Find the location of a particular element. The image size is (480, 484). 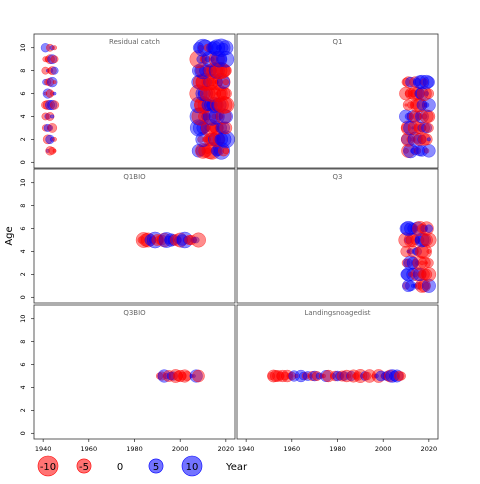

panel-q3: Q3 is located at coordinates (337, 236).